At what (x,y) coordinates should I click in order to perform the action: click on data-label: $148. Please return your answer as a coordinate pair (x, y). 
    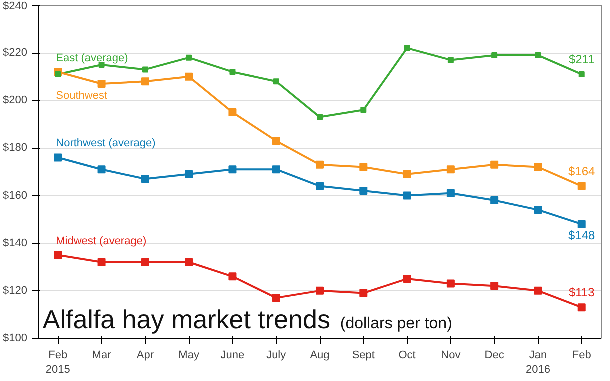
    Looking at the image, I should click on (582, 235).